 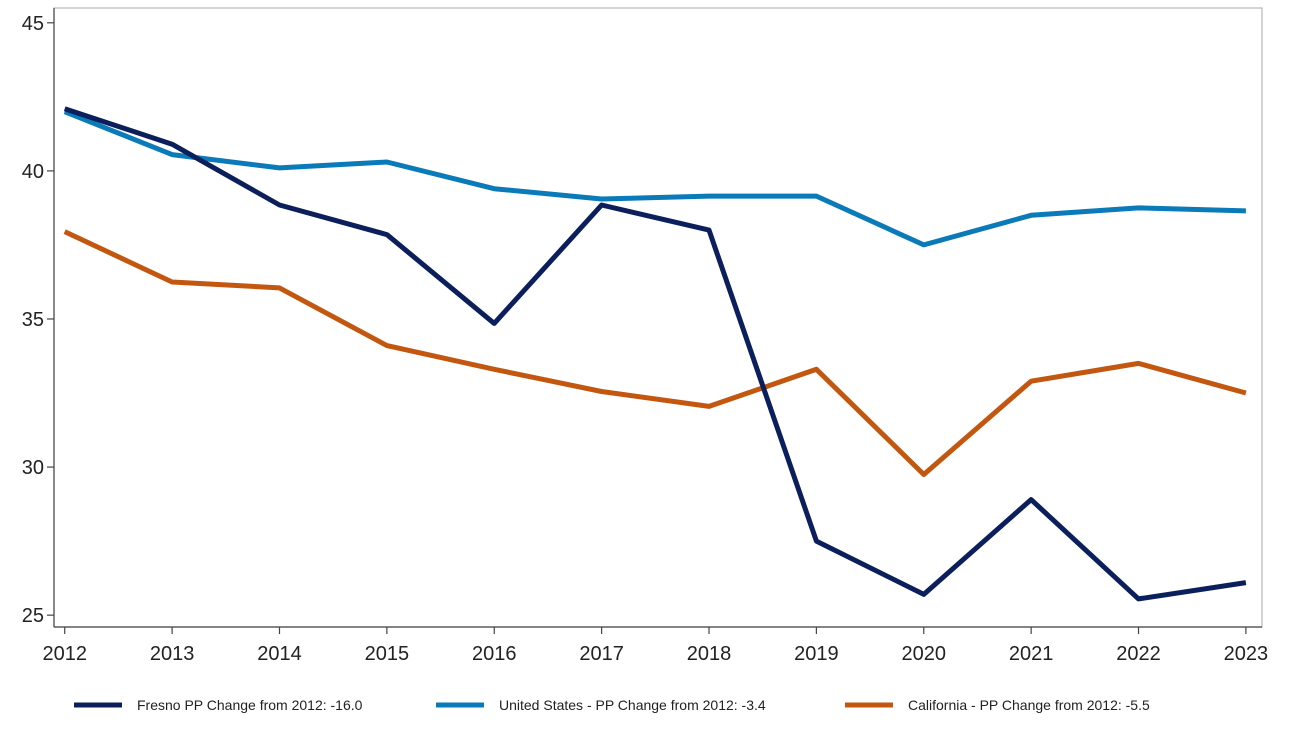 What do you see at coordinates (33, 320) in the screenshot?
I see `y-tick-label: 35` at bounding box center [33, 320].